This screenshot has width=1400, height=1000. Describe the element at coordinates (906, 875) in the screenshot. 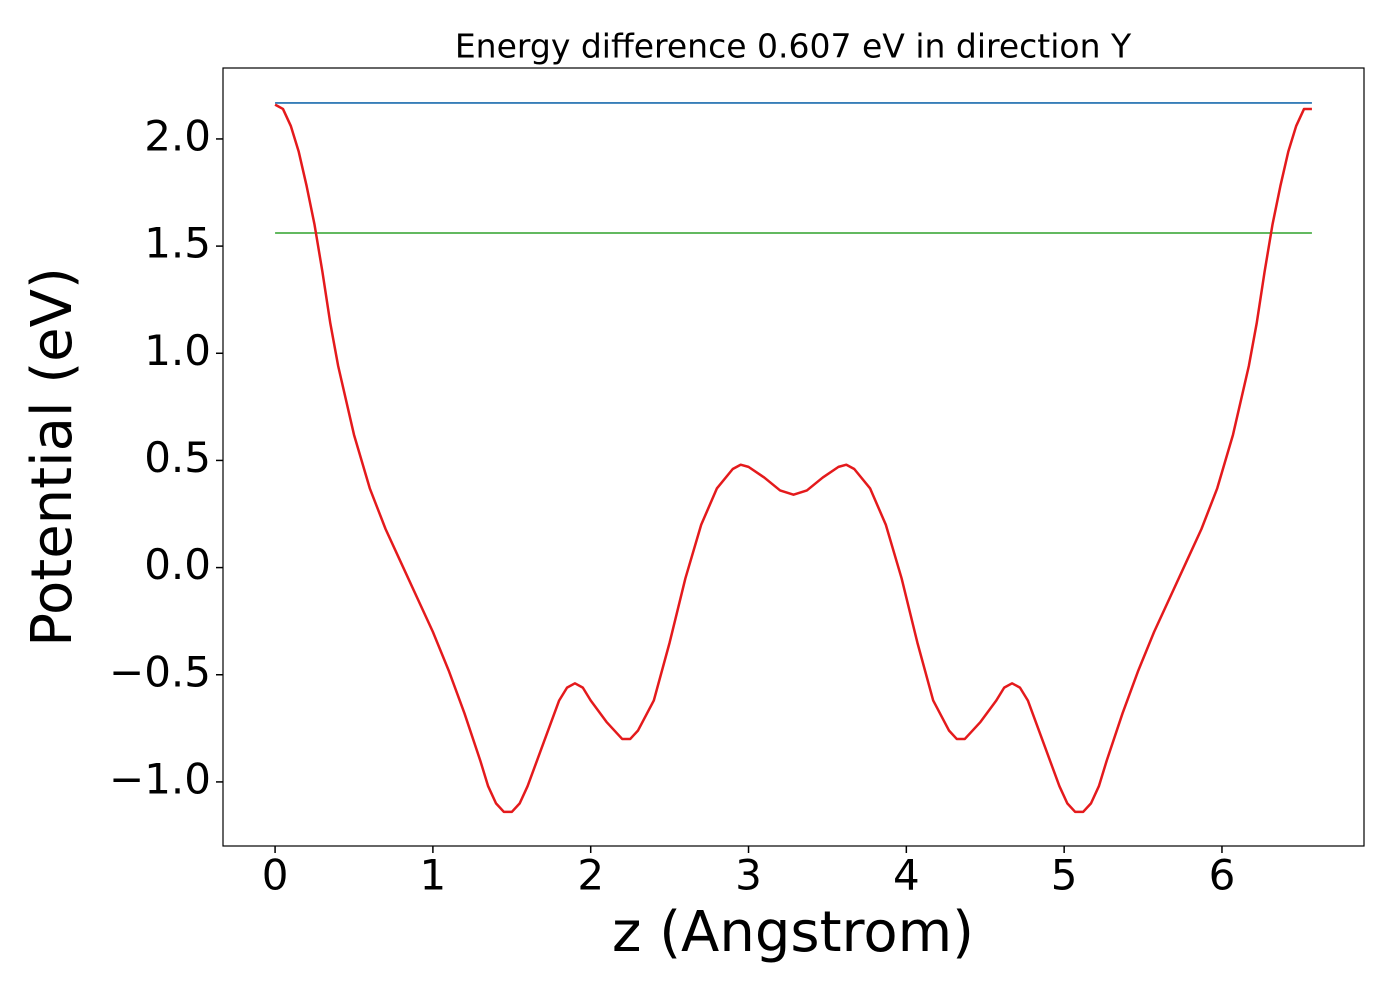

I see `x-tick-label: 4` at that location.